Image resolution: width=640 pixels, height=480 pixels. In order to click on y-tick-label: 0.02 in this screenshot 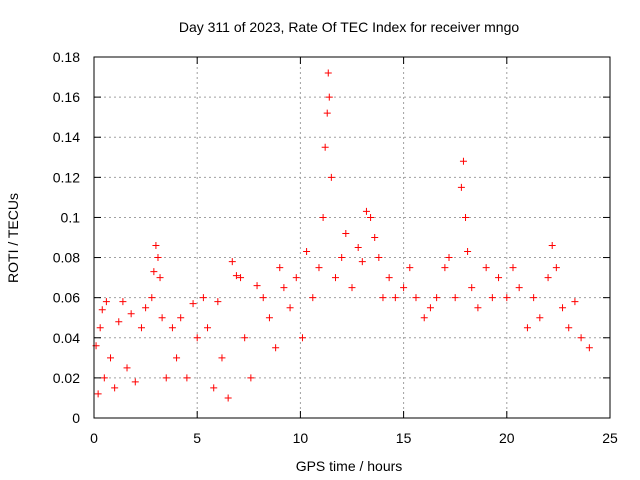, I will do `click(66, 378)`.